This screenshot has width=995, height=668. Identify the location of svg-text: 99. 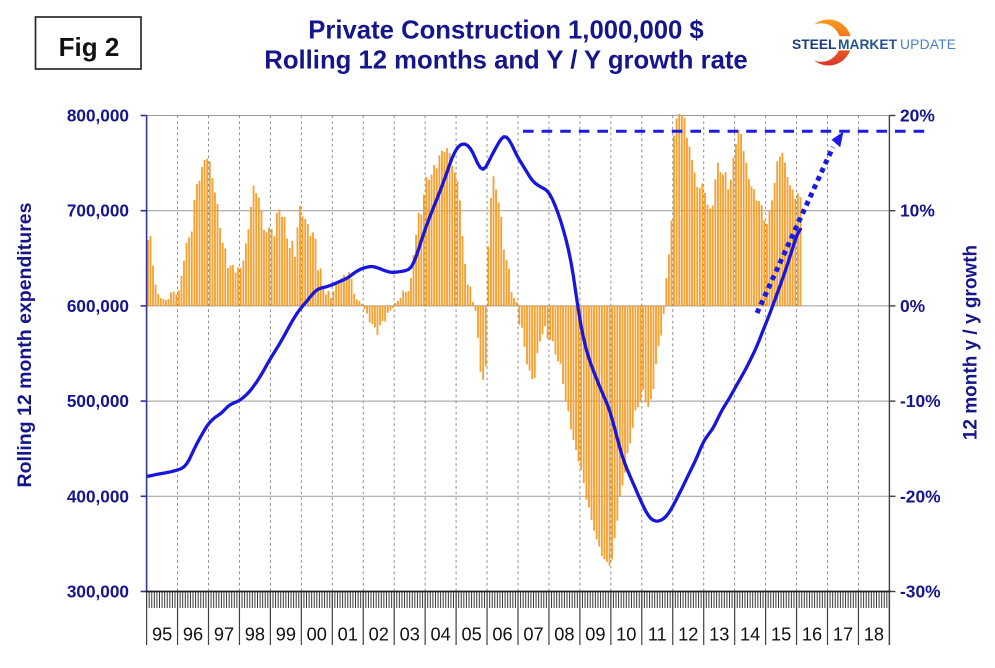
(286, 635).